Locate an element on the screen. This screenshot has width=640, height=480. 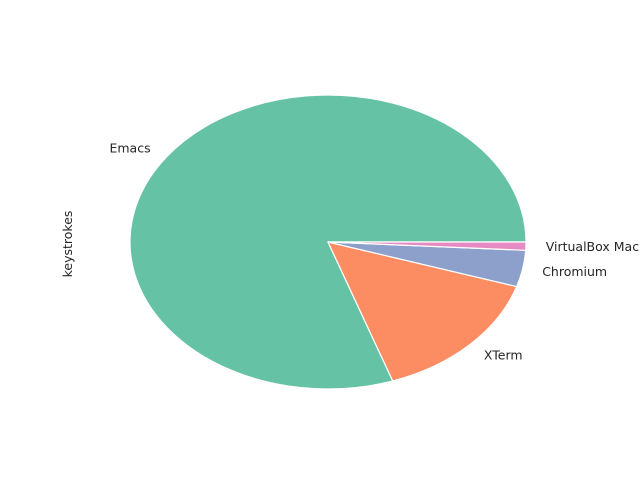
slice-label-xterm: XTerm is located at coordinates (503, 354).